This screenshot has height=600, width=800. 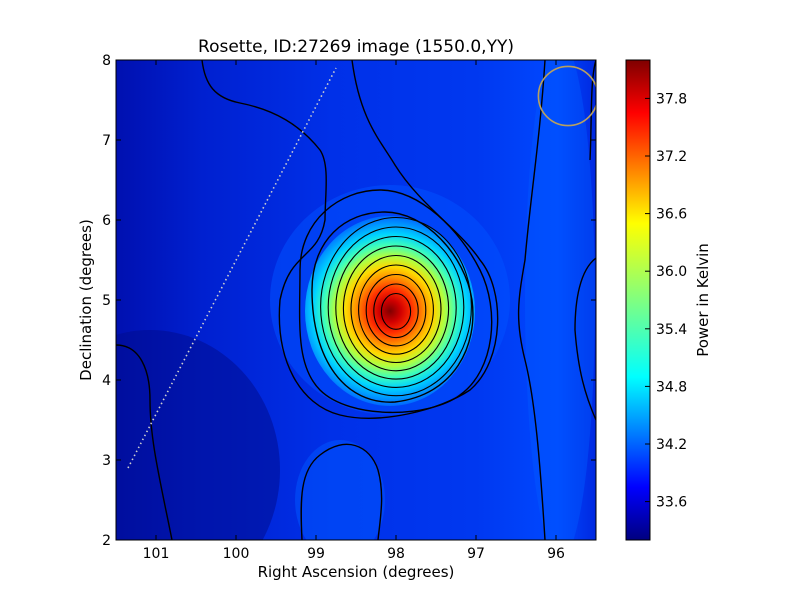 I want to click on y-axis-label: Declination (degrees), so click(x=86, y=300).